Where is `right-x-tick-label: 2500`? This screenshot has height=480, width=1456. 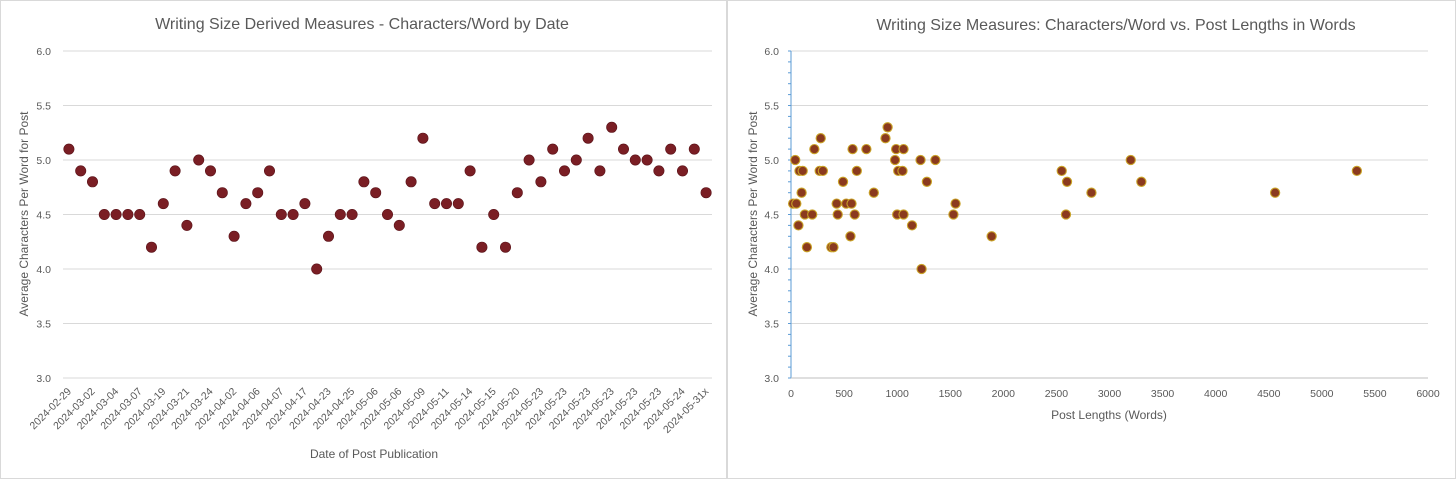
right-x-tick-label: 2500 is located at coordinates (1057, 394).